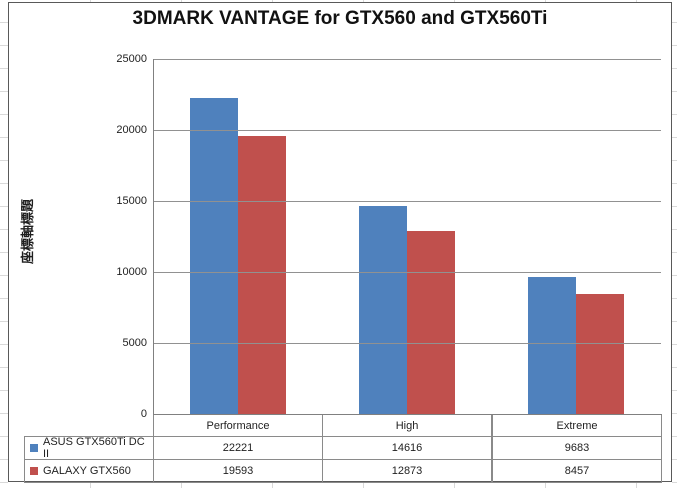  Describe the element at coordinates (407, 414) in the screenshot. I see `x-axis-line` at that location.